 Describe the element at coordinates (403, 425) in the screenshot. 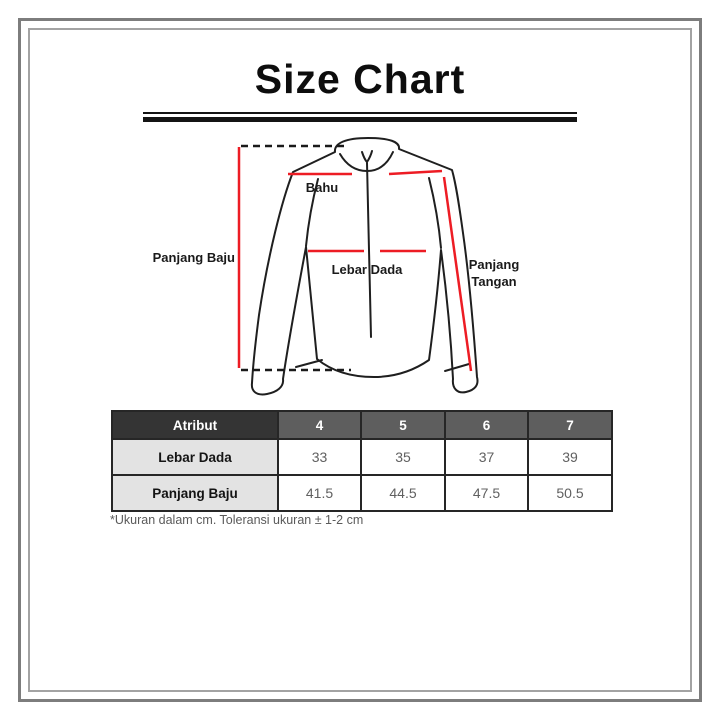

I see `header-cell-size-5: 5` at that location.